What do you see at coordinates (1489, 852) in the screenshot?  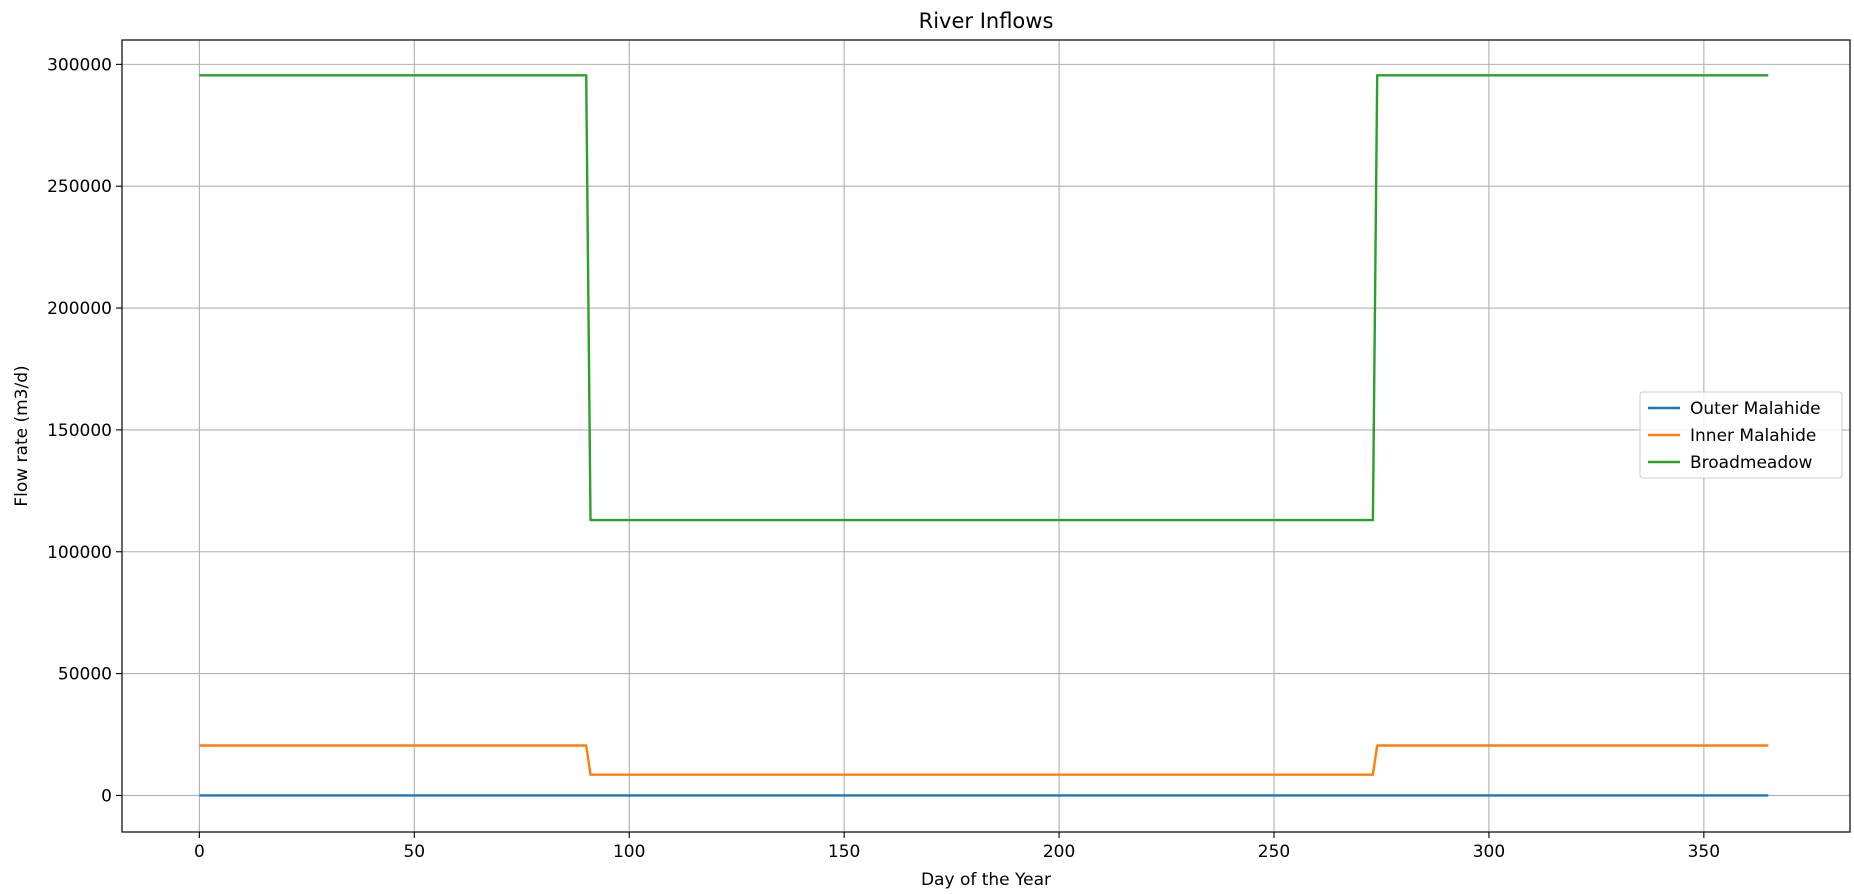 I see `x-tick-label: 300` at bounding box center [1489, 852].